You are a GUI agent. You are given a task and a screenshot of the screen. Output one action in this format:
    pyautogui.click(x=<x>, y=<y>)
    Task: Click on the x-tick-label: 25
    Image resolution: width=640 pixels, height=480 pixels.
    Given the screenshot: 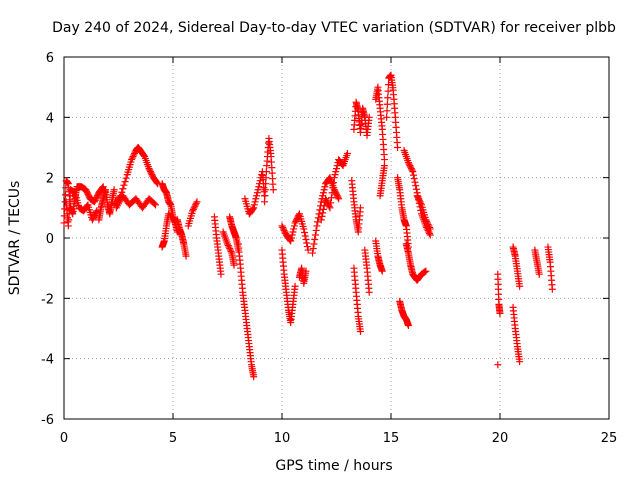 What is the action you would take?
    pyautogui.click(x=609, y=438)
    